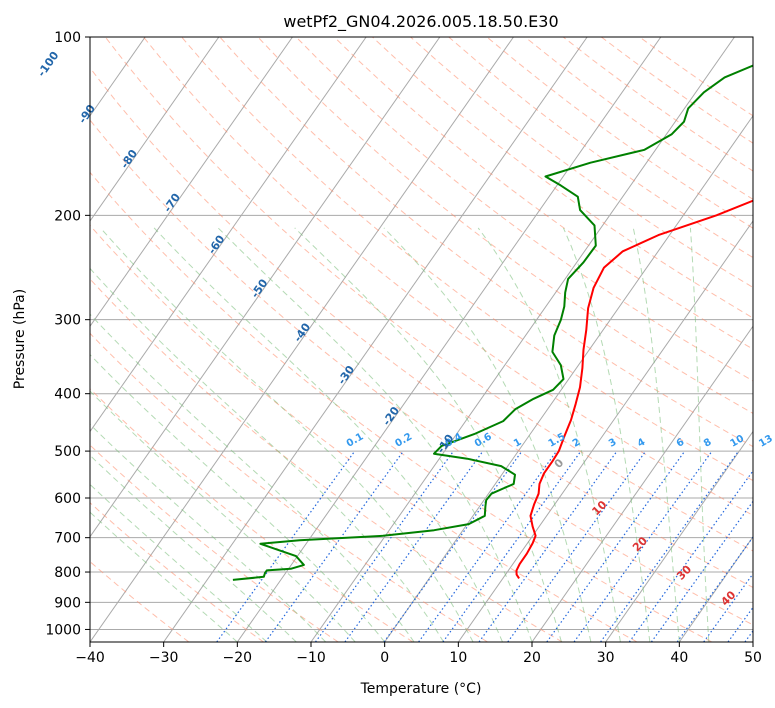  What do you see at coordinates (518, 443) in the screenshot?
I see `mixing-ratio-label: 1` at bounding box center [518, 443].